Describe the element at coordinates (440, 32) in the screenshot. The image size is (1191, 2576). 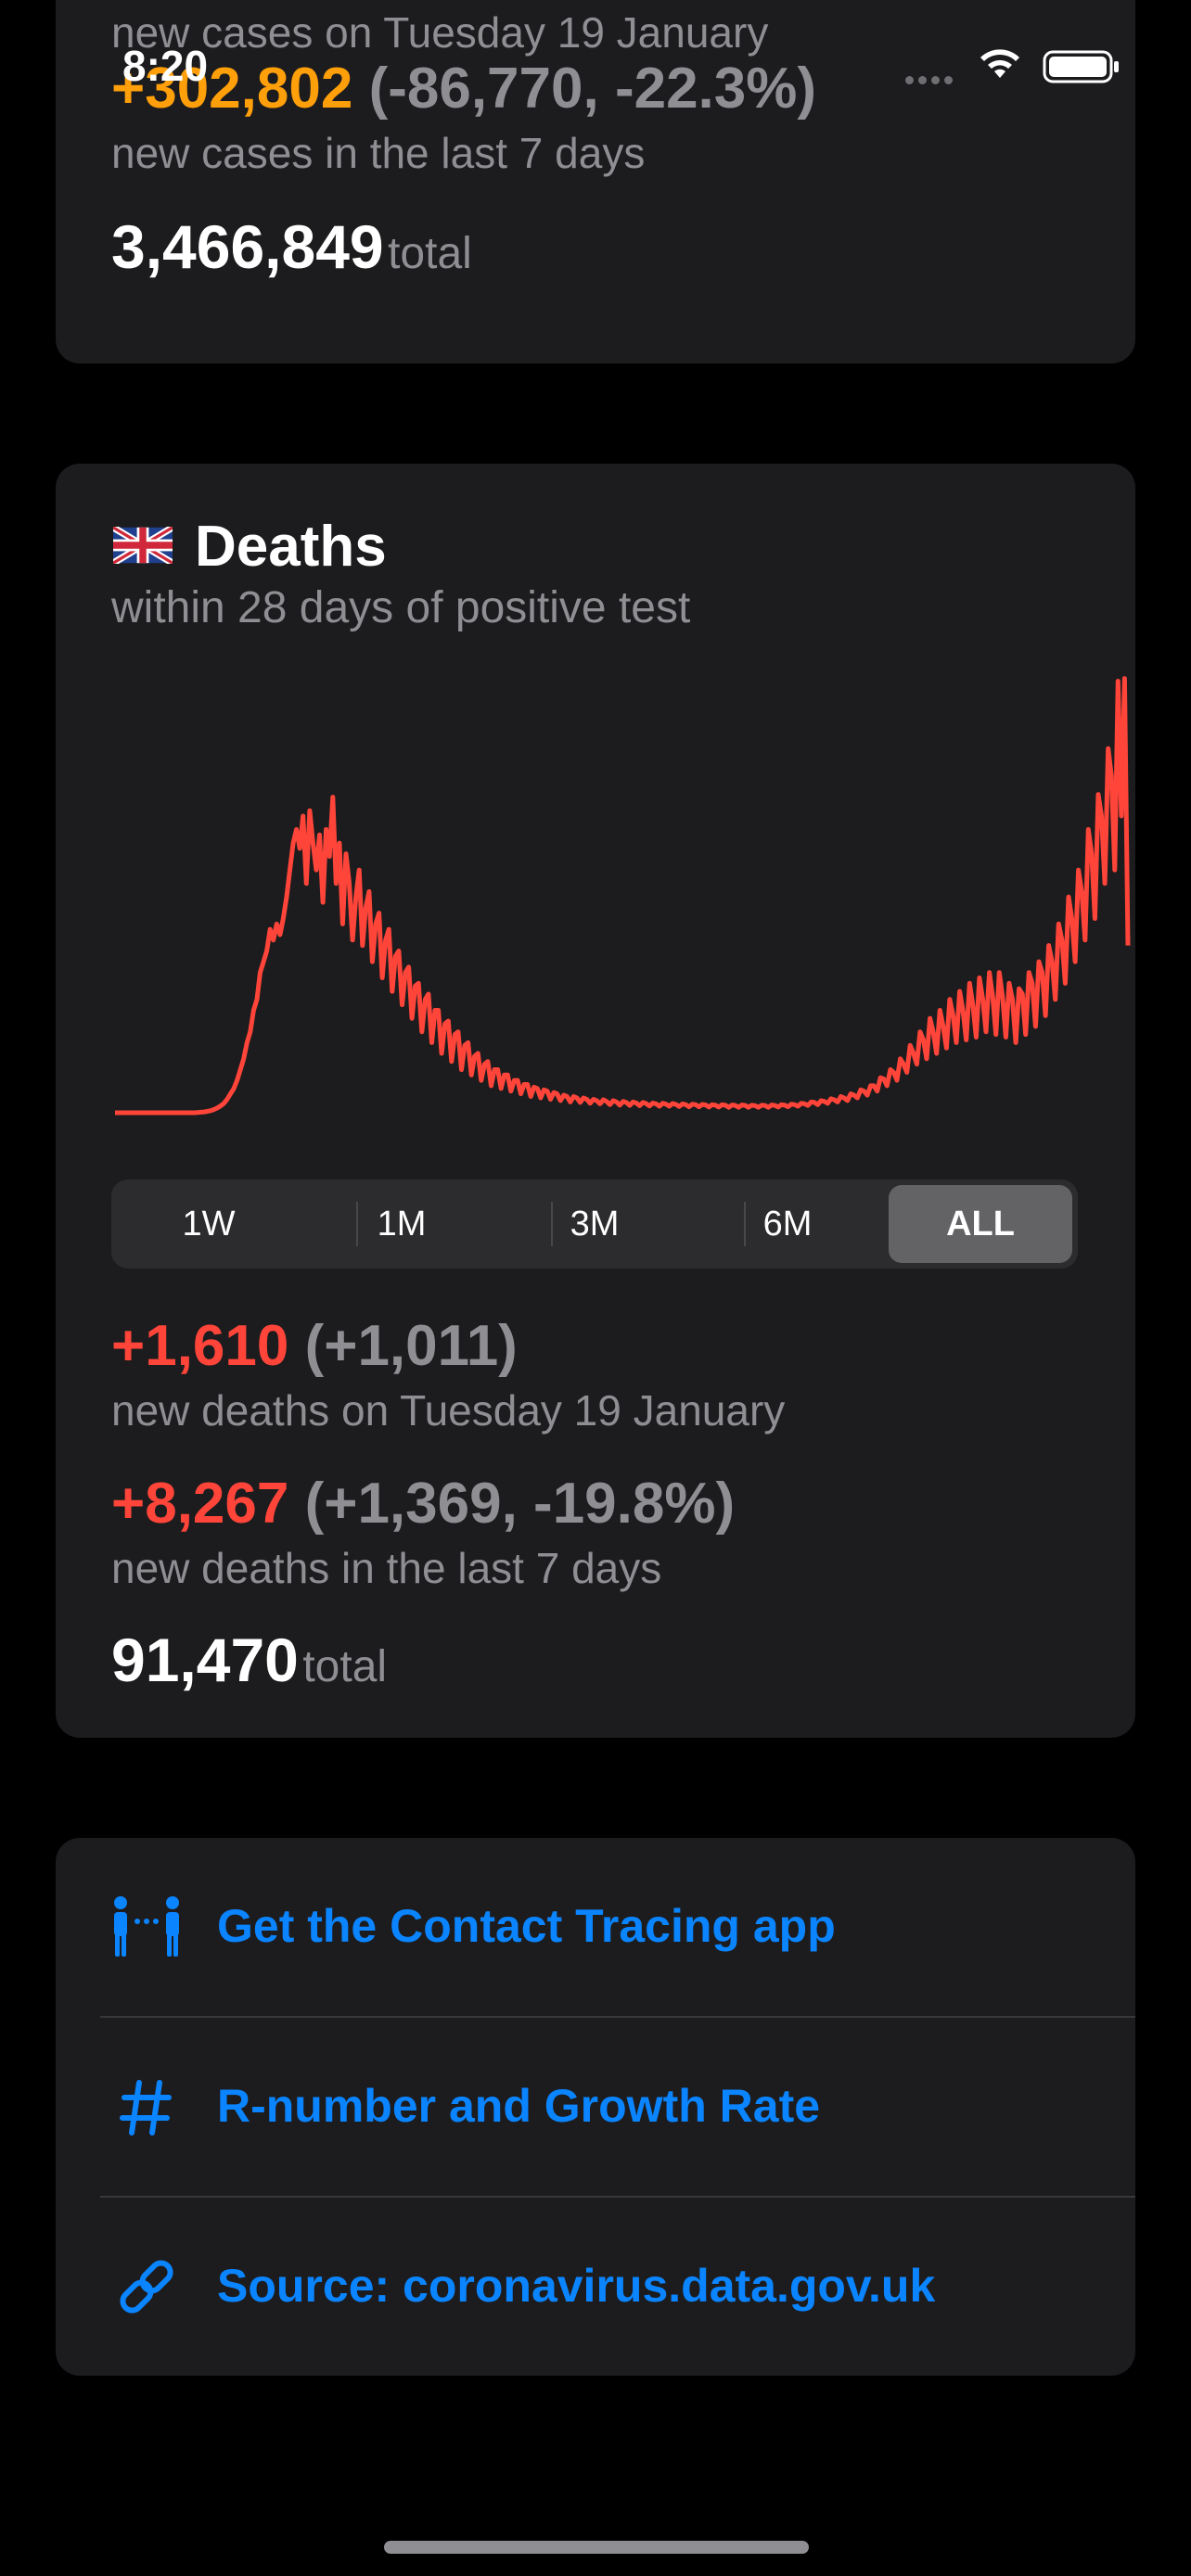
I see `cases-daily-label: new cases on Tuesday 19 January` at that location.